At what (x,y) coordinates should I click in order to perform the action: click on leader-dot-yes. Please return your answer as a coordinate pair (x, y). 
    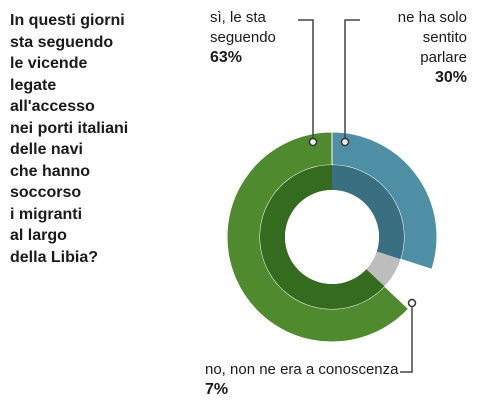
    Looking at the image, I should click on (313, 142).